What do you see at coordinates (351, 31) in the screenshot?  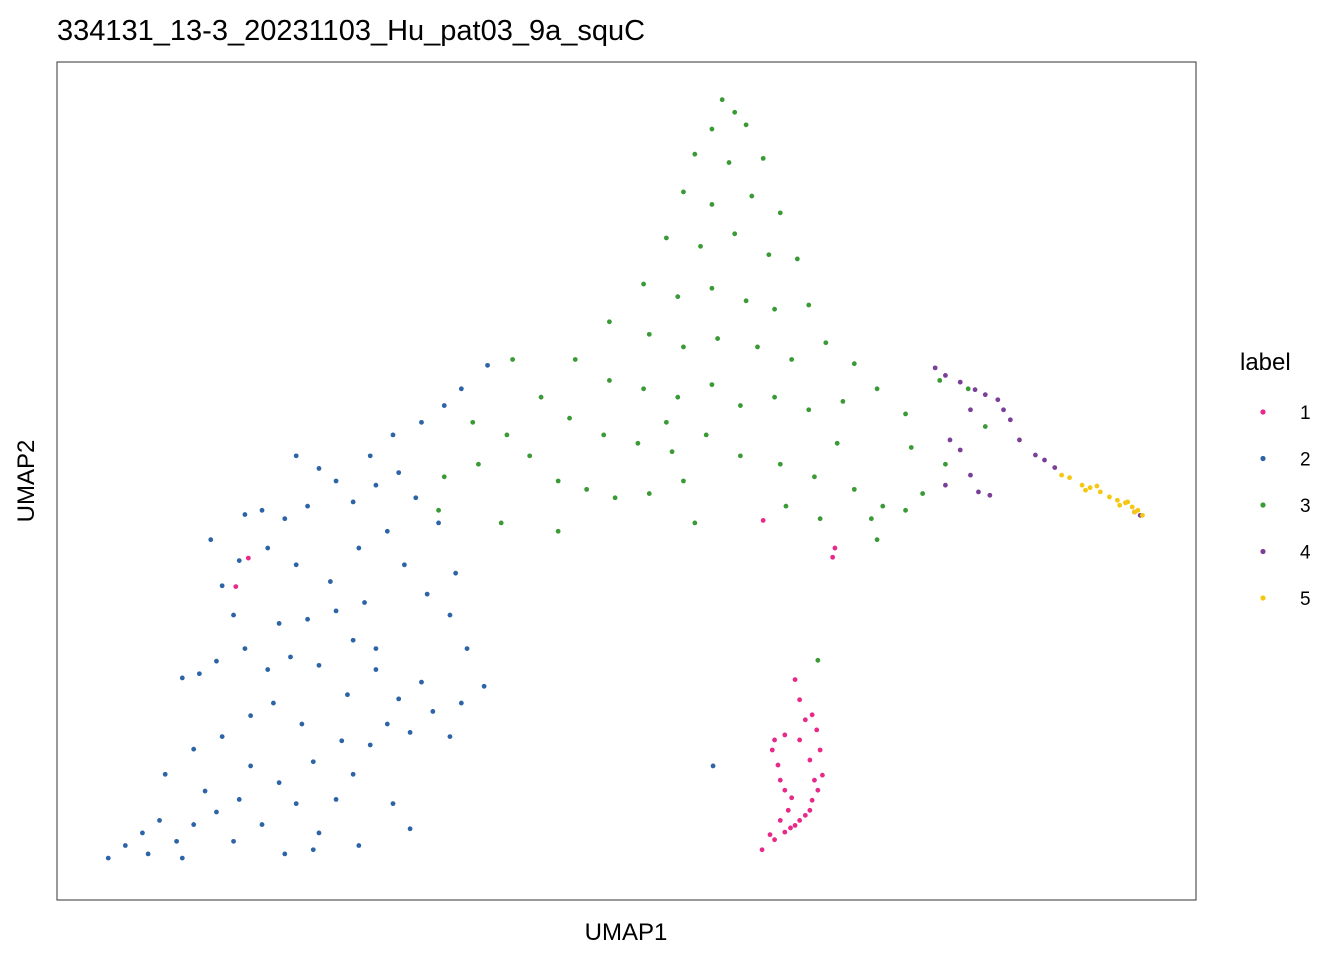 I see `chart-title: 334131_13-3_20231103_Hu_pat03_9a_squC` at bounding box center [351, 31].